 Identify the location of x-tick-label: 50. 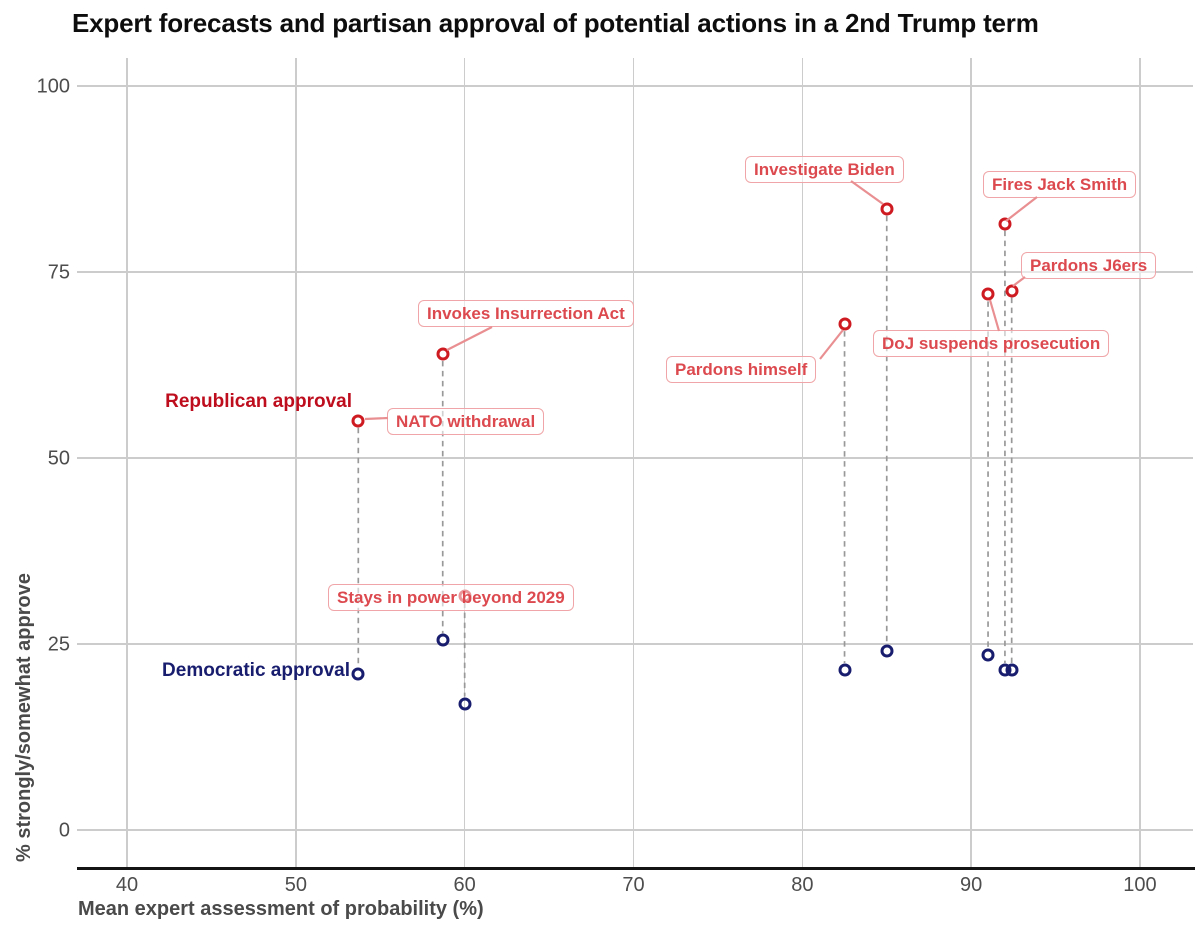
(295, 885).